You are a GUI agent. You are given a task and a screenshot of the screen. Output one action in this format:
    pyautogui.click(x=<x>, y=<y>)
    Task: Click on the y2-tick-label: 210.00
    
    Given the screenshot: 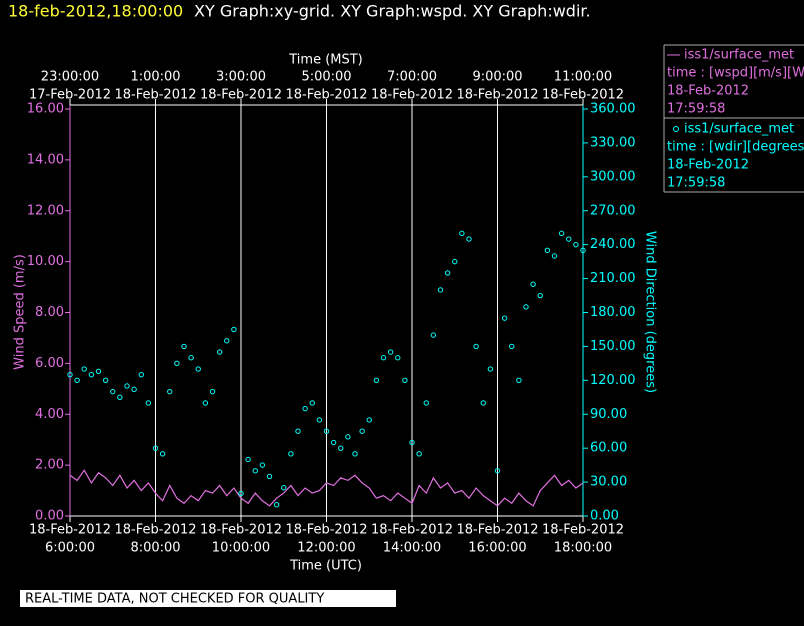 What is the action you would take?
    pyautogui.click(x=613, y=278)
    